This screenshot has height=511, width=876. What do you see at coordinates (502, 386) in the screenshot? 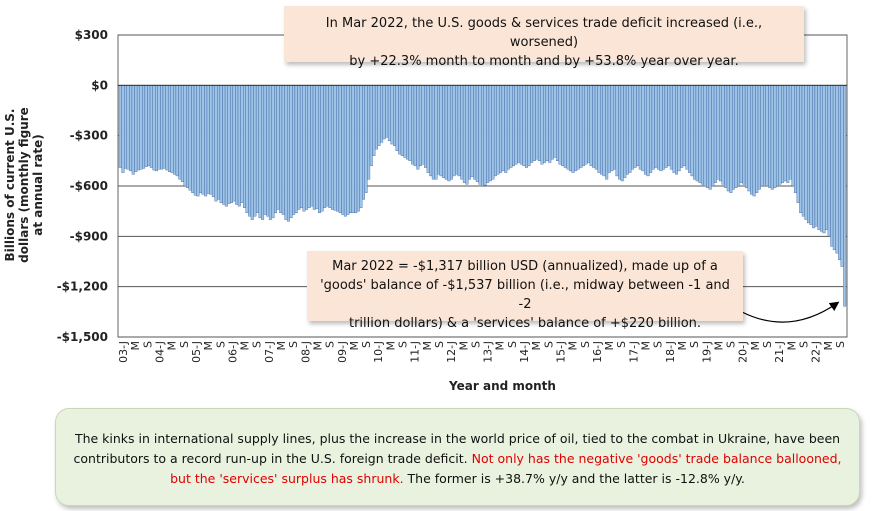
I see `x-axis-title: Year and month` at bounding box center [502, 386].